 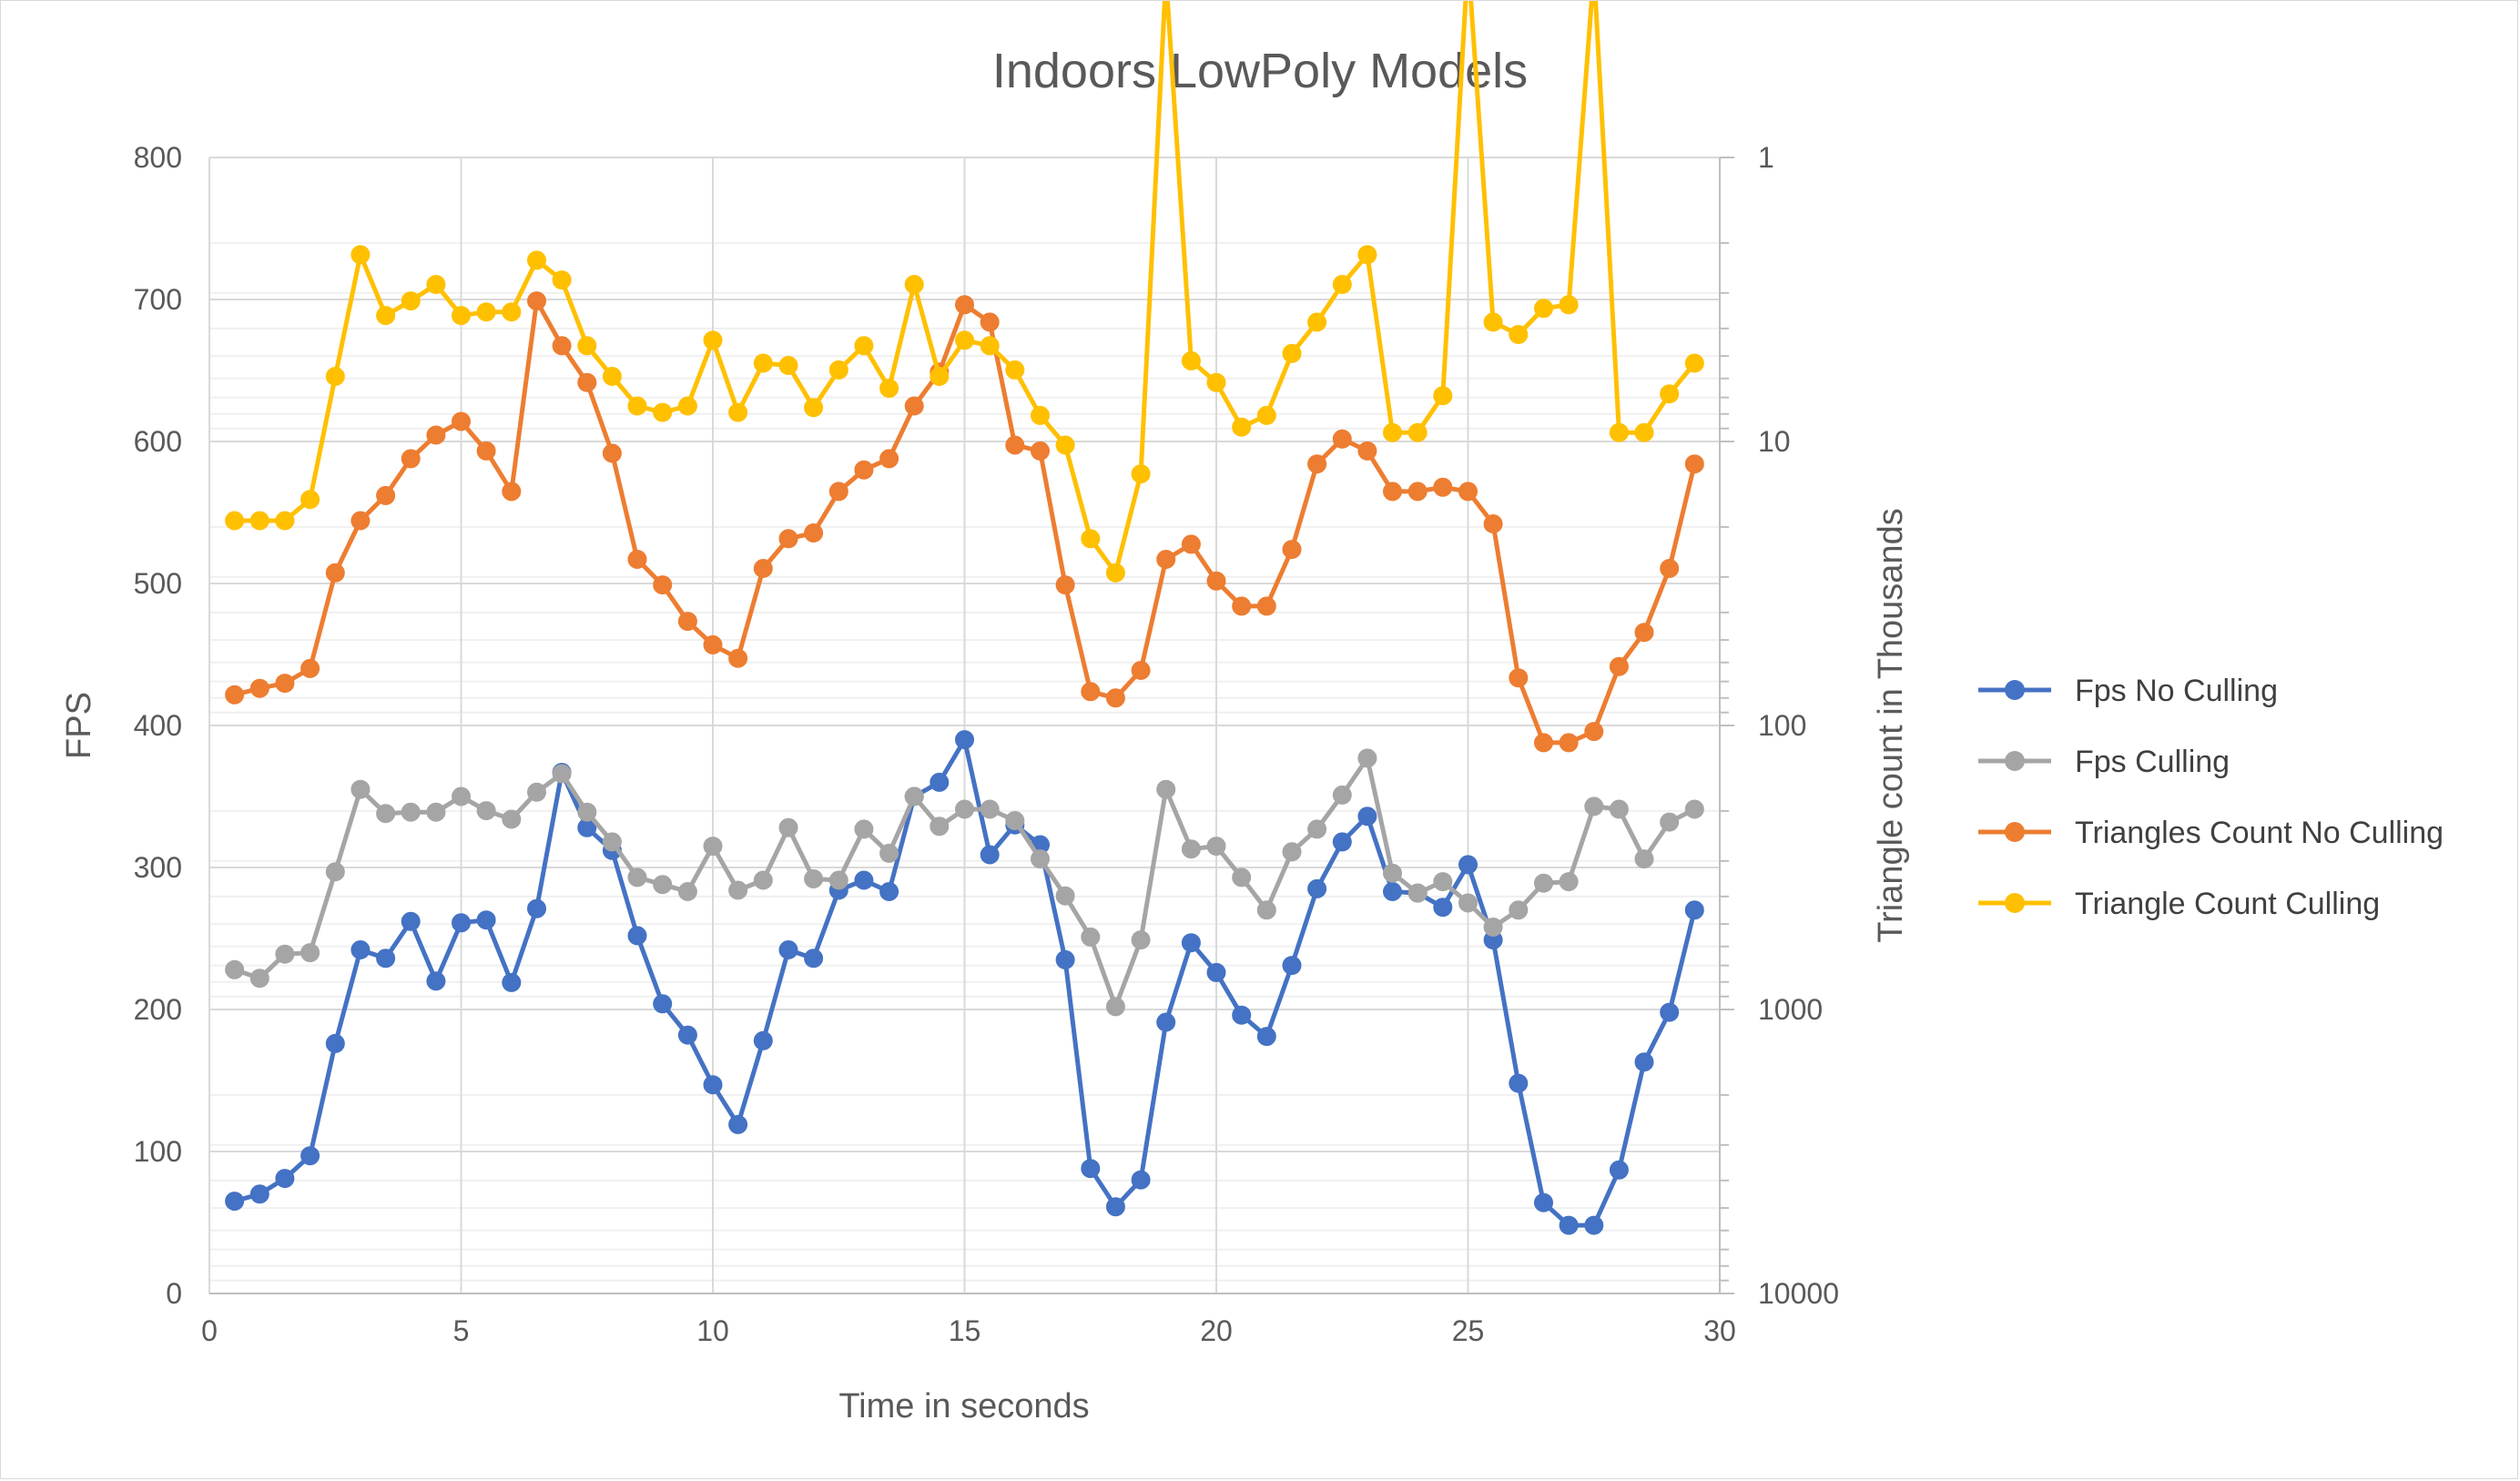 I want to click on x-tick-label: 25, so click(x=1468, y=1330).